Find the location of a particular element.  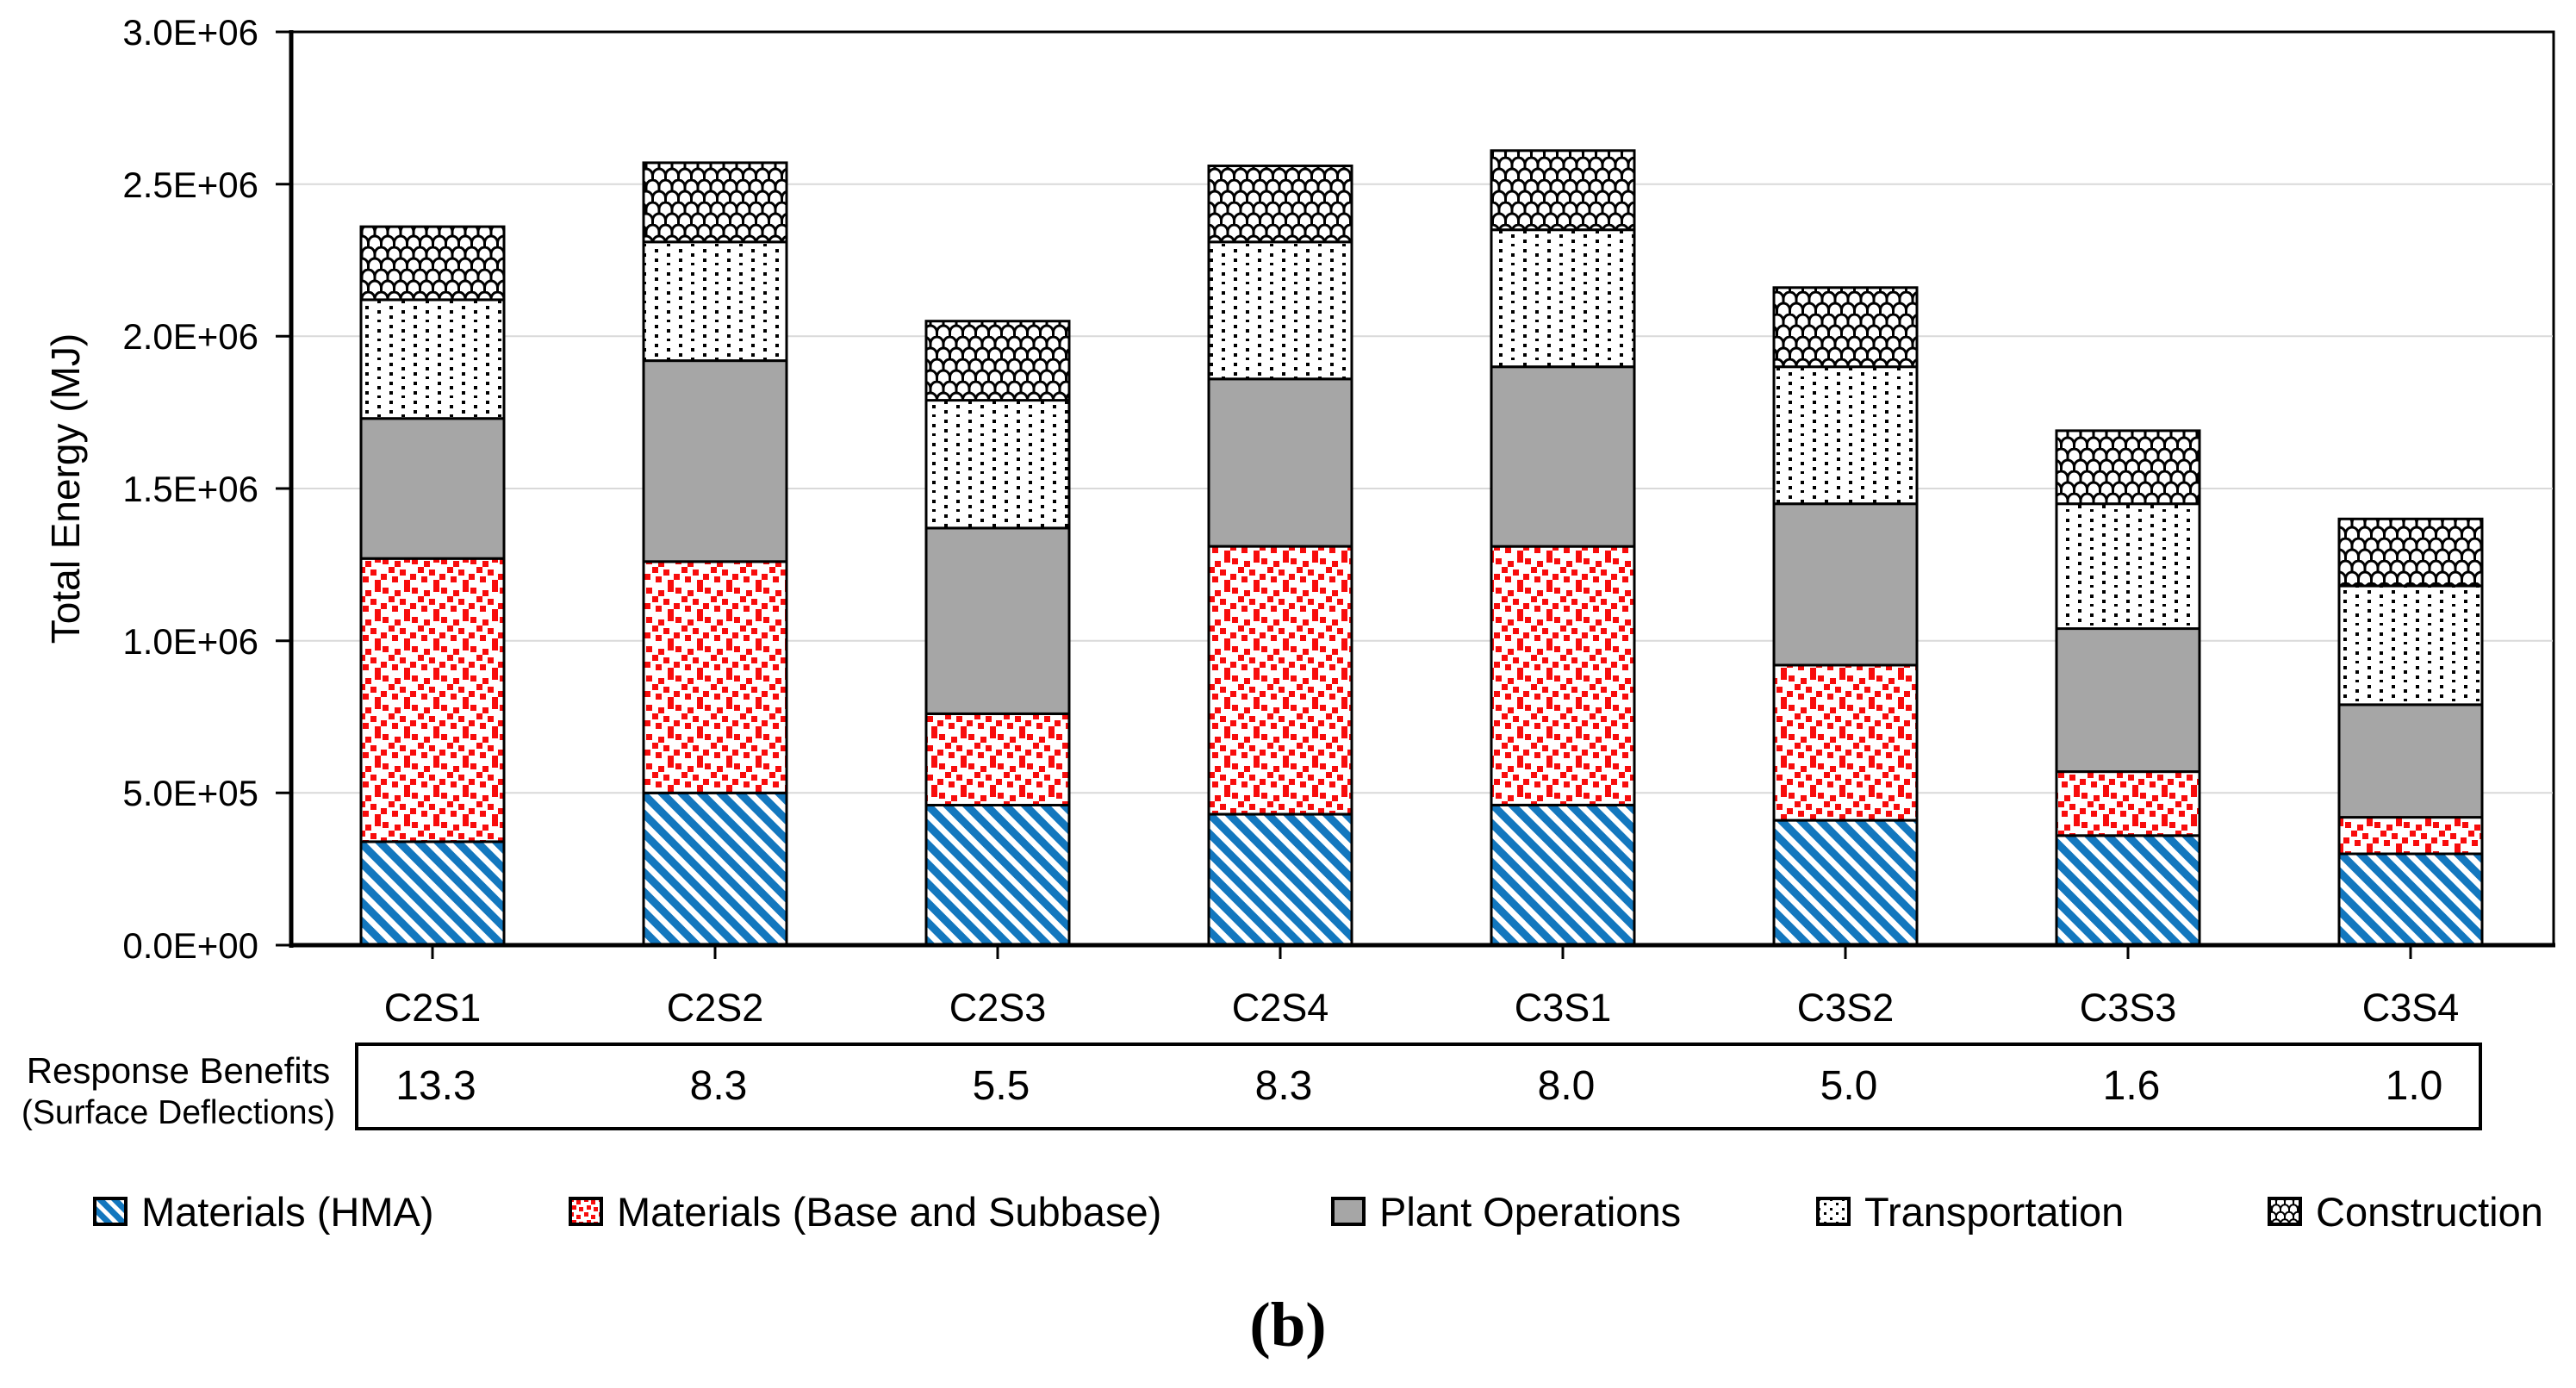

legend-item-construction: Construction is located at coordinates (2406, 1211).